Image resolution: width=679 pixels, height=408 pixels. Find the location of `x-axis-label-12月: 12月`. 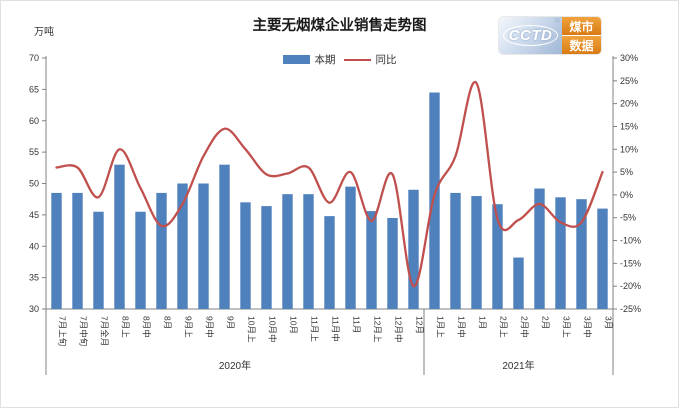

x-axis-label-12月: 12月 is located at coordinates (420, 325).